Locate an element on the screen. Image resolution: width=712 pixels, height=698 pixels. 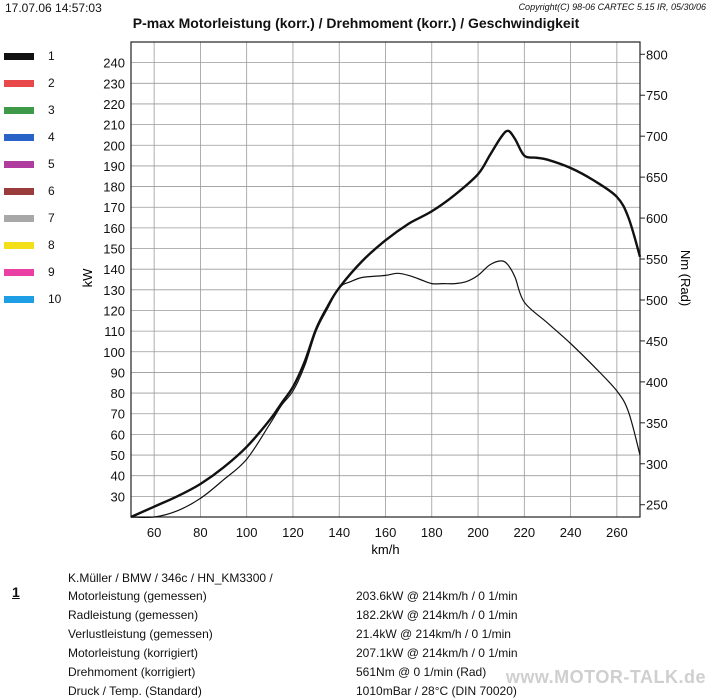
y-tick-label: 210 is located at coordinates (114, 125).